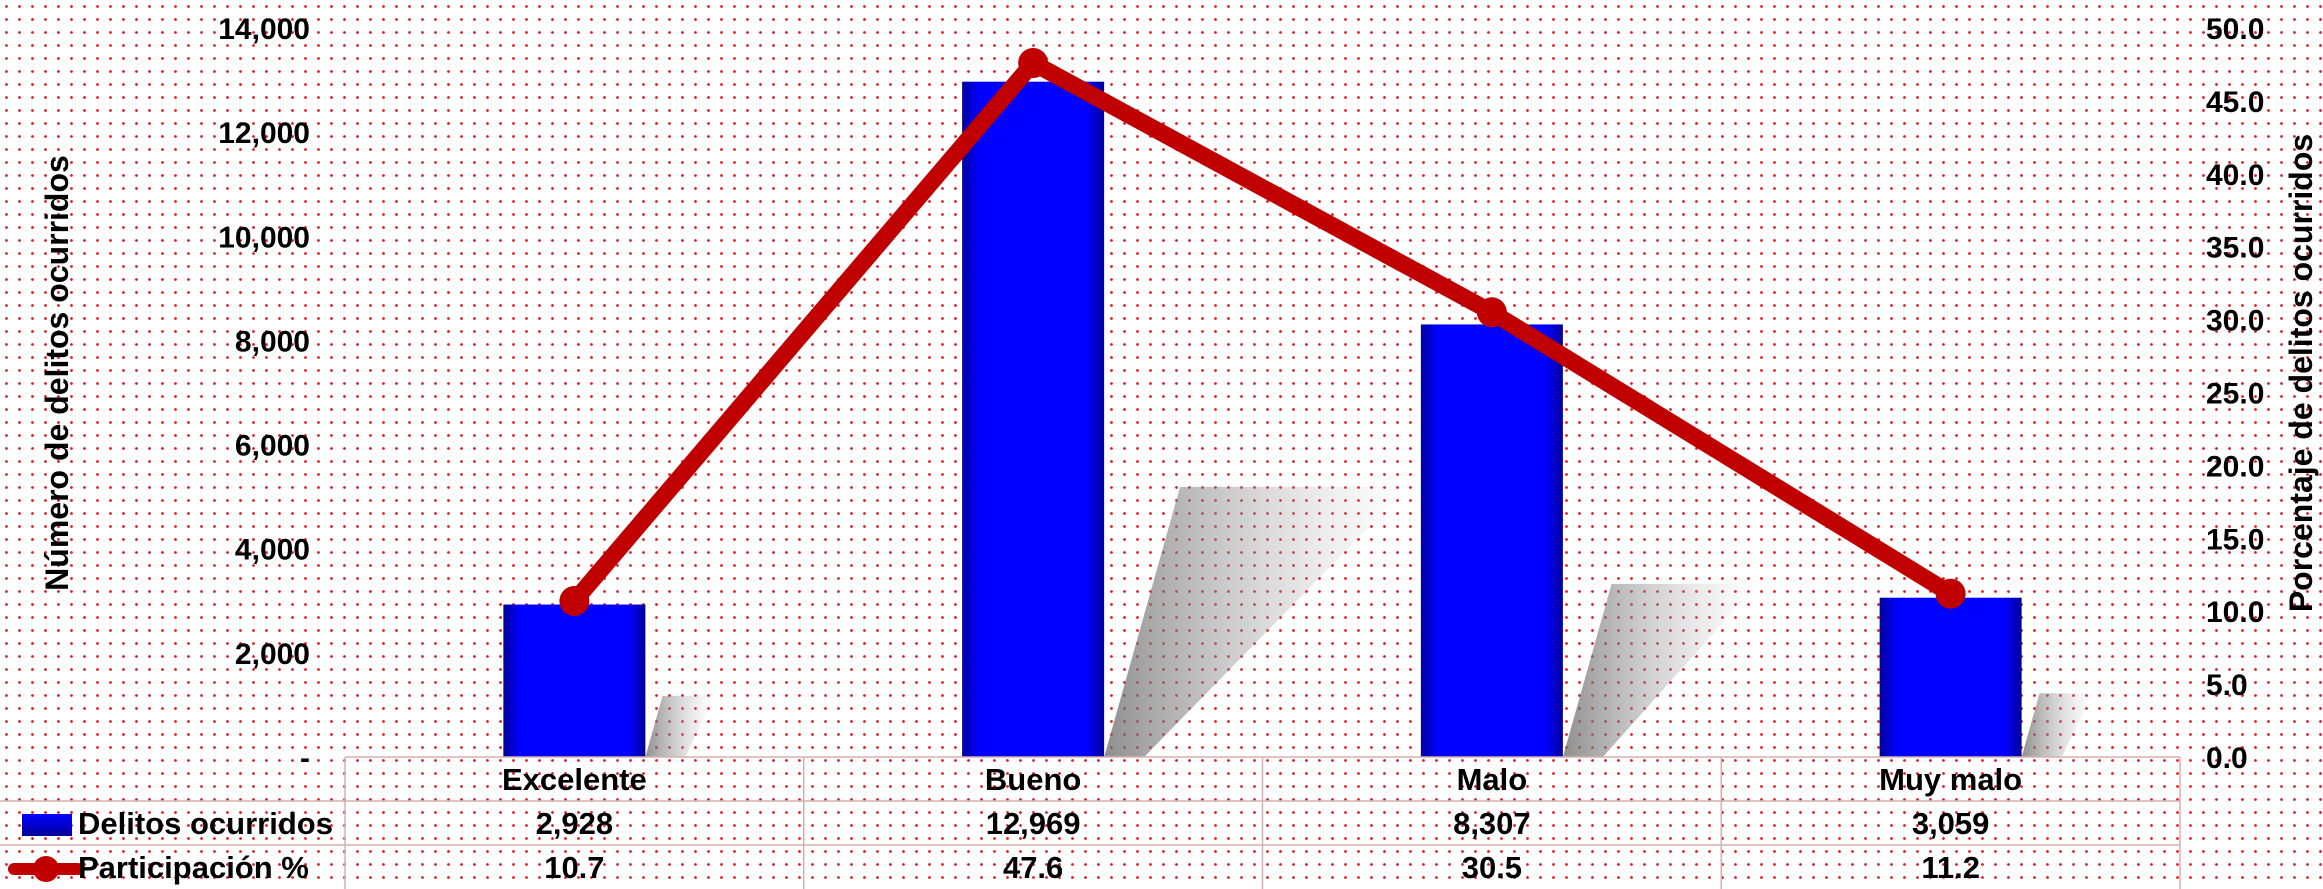 This screenshot has width=2323, height=889. I want to click on table-cell-value: 8,307, so click(1492, 823).